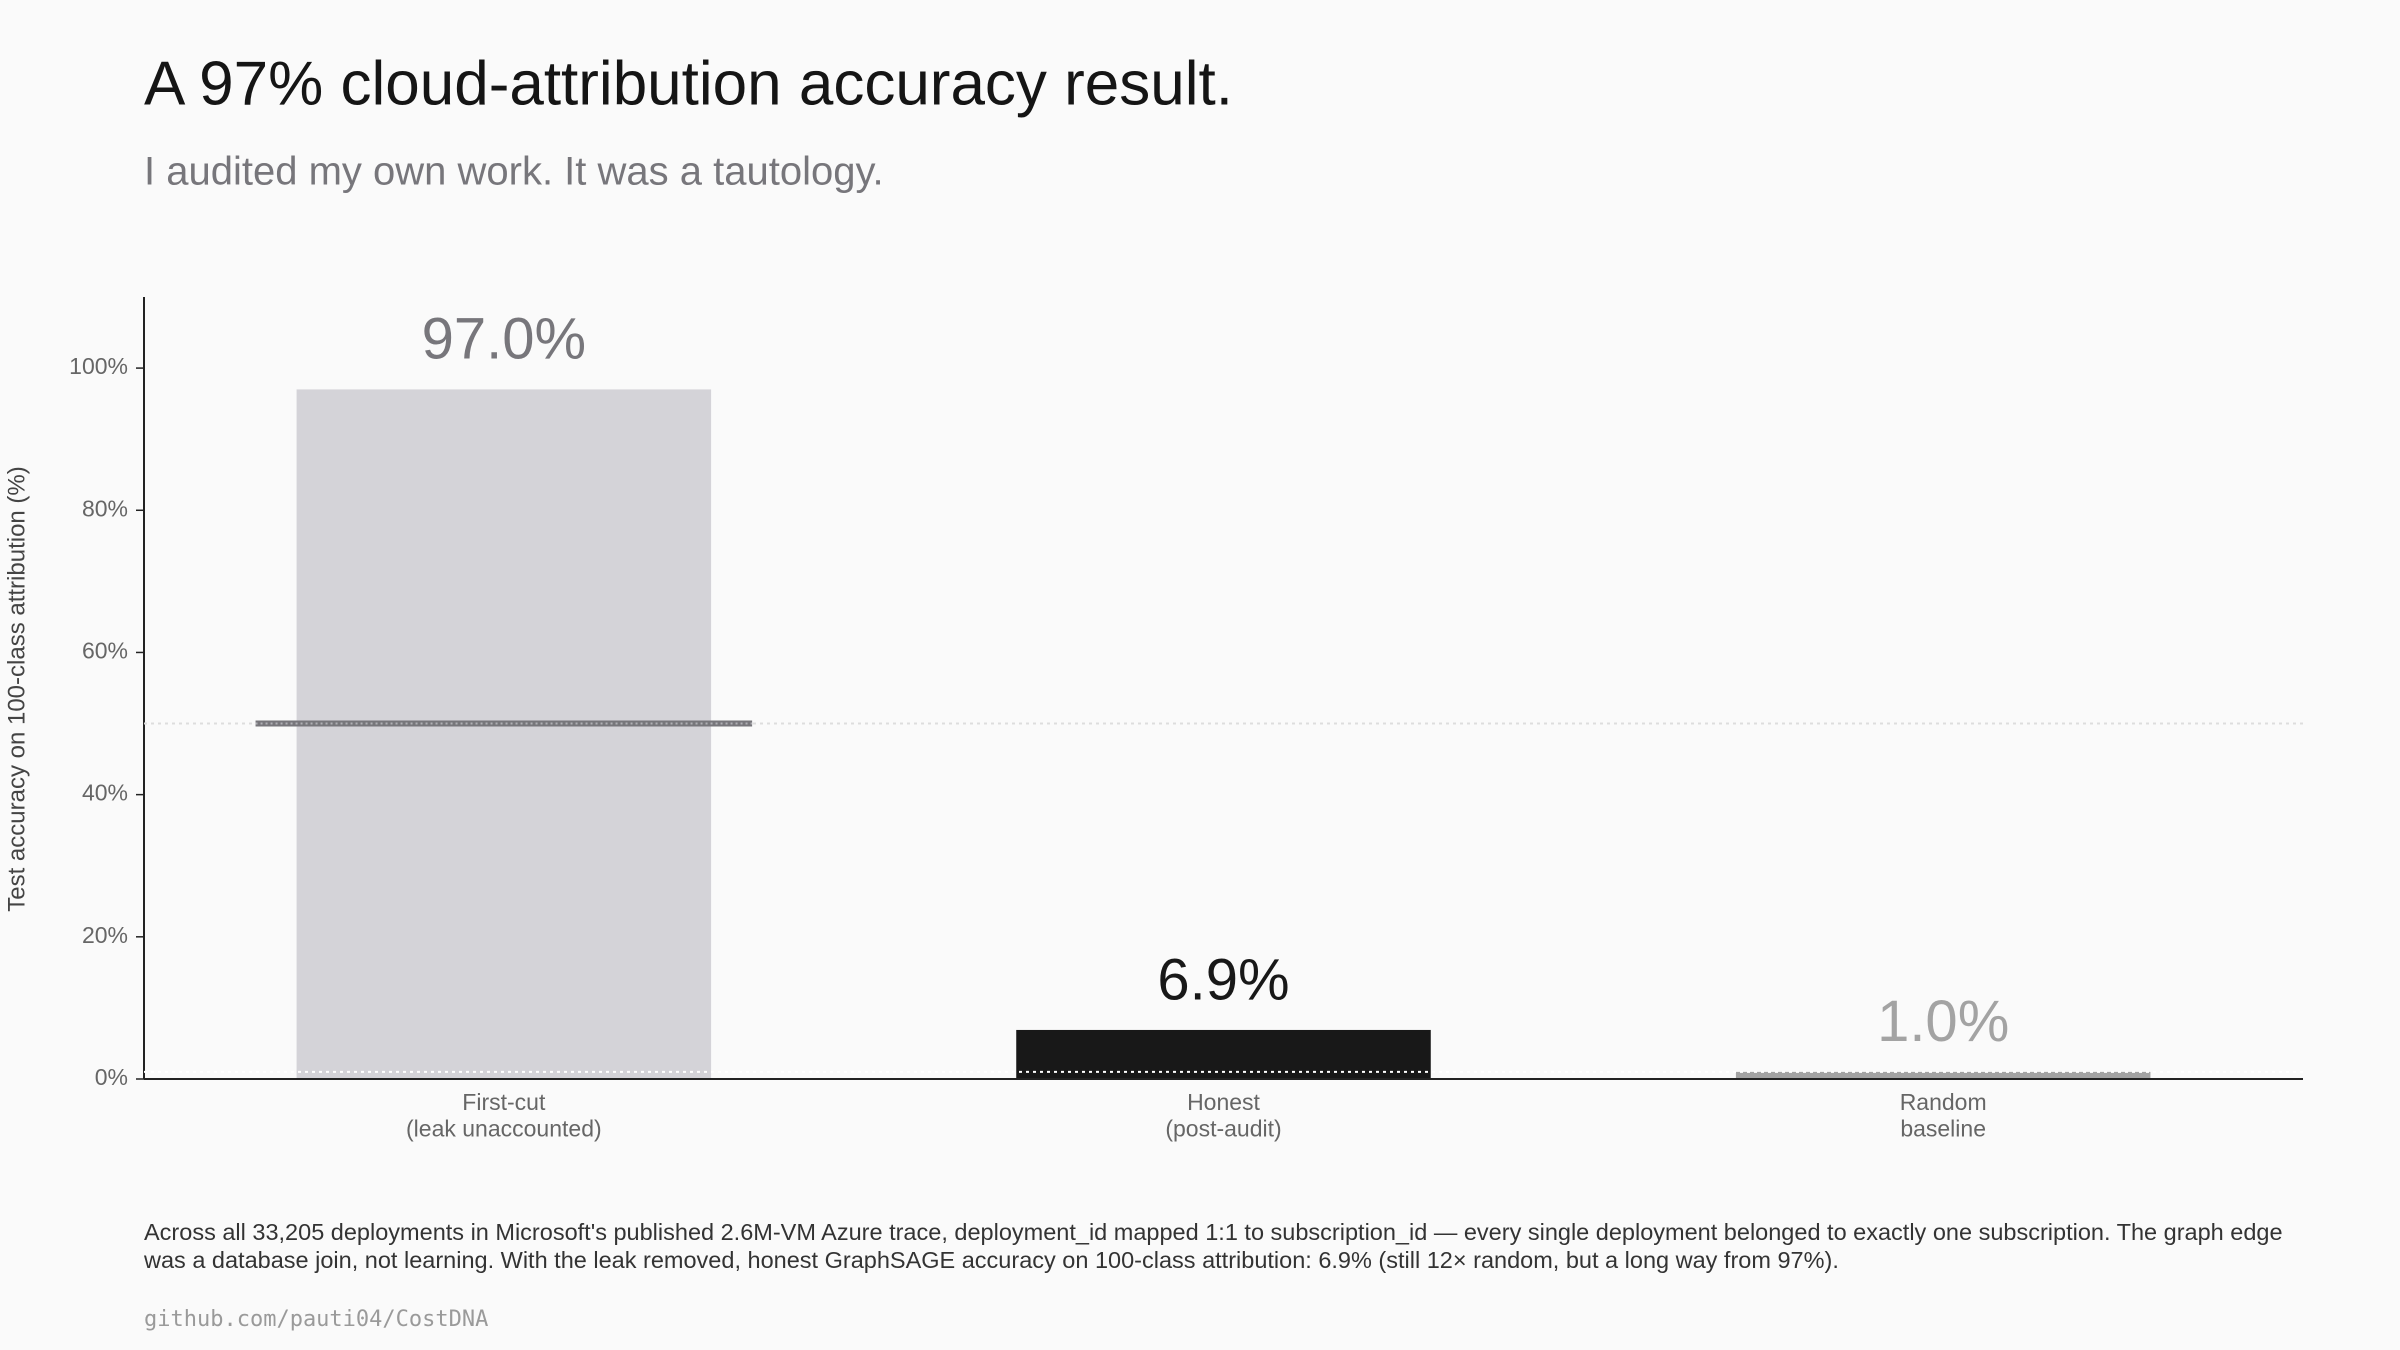 Image resolution: width=2400 pixels, height=1350 pixels. Describe the element at coordinates (98, 366) in the screenshot. I see `y-tick-label: 100%` at that location.